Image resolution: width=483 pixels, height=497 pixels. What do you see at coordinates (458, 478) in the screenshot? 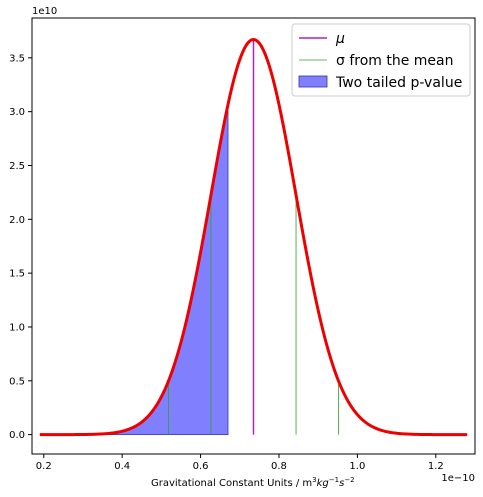
I see `x-offset-text: 1e−10` at bounding box center [458, 478].